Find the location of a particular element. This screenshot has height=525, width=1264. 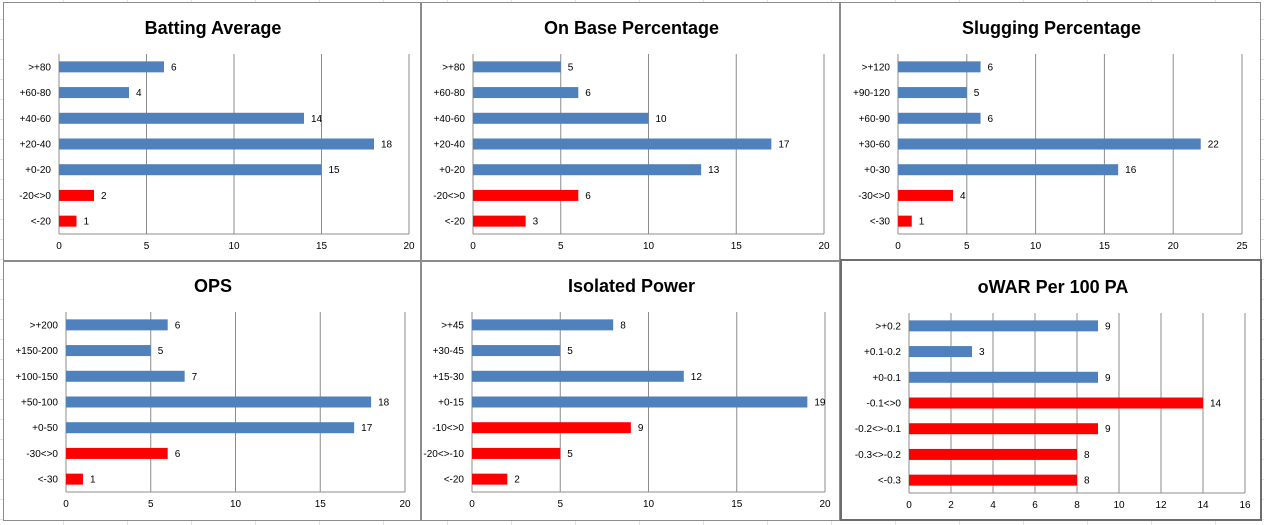

data-label: 12 is located at coordinates (697, 377).